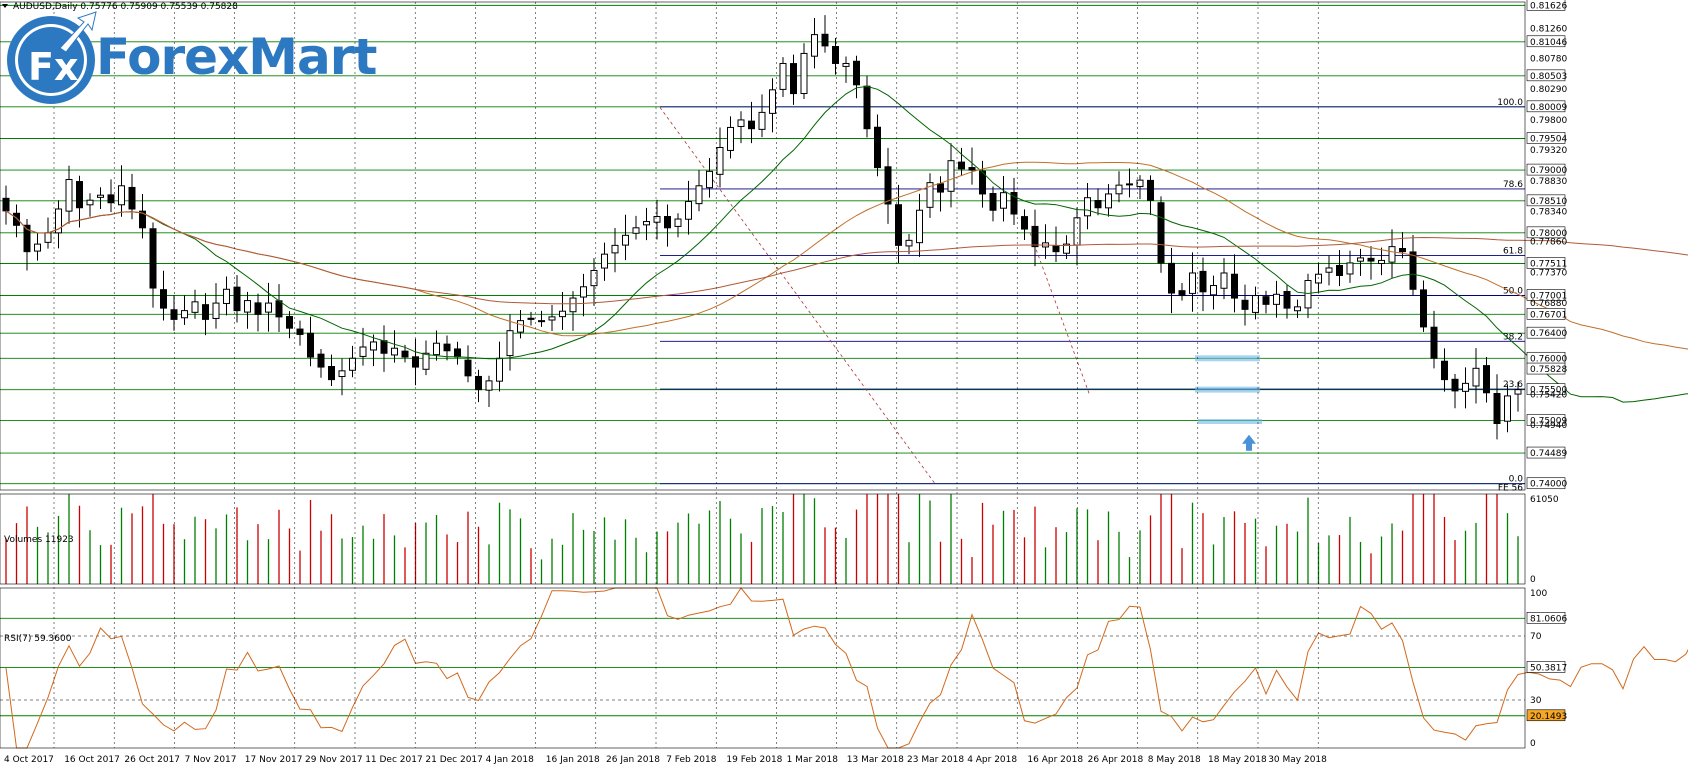  What do you see at coordinates (1548, 668) in the screenshot?
I see `rsi-level-label: 50.3817` at bounding box center [1548, 668].